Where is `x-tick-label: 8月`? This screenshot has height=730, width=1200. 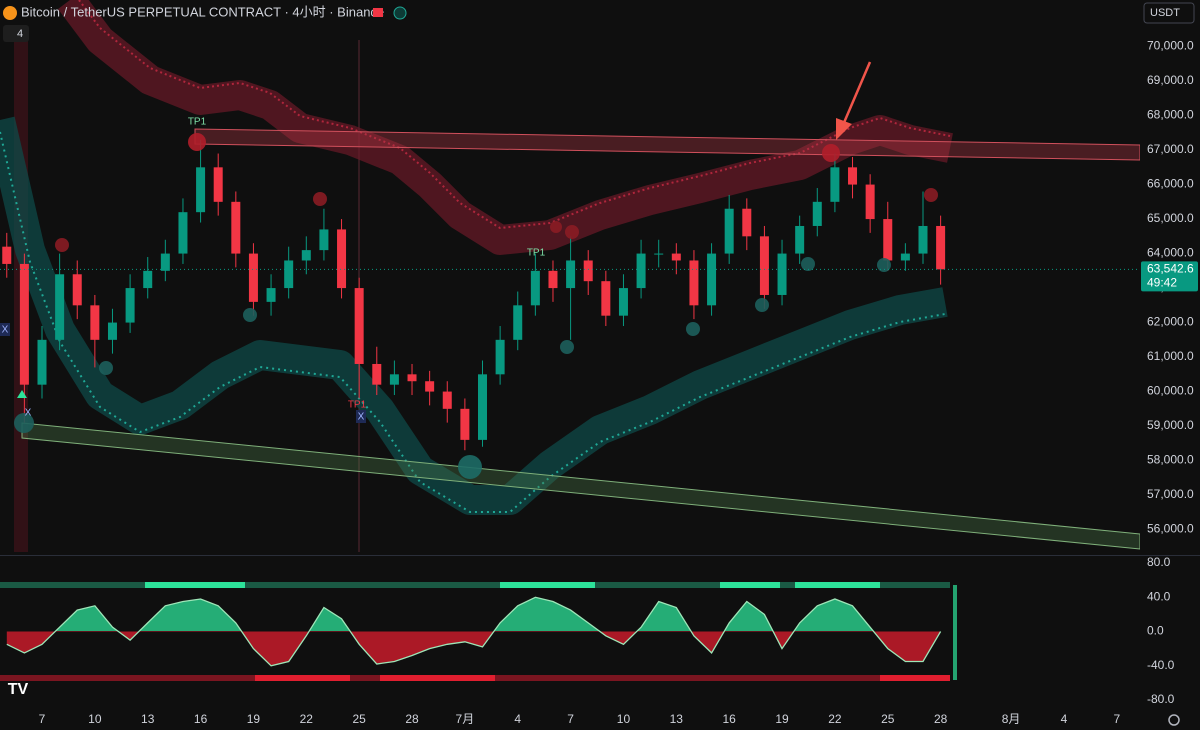
x-tick-label: 8月 is located at coordinates (1011, 719).